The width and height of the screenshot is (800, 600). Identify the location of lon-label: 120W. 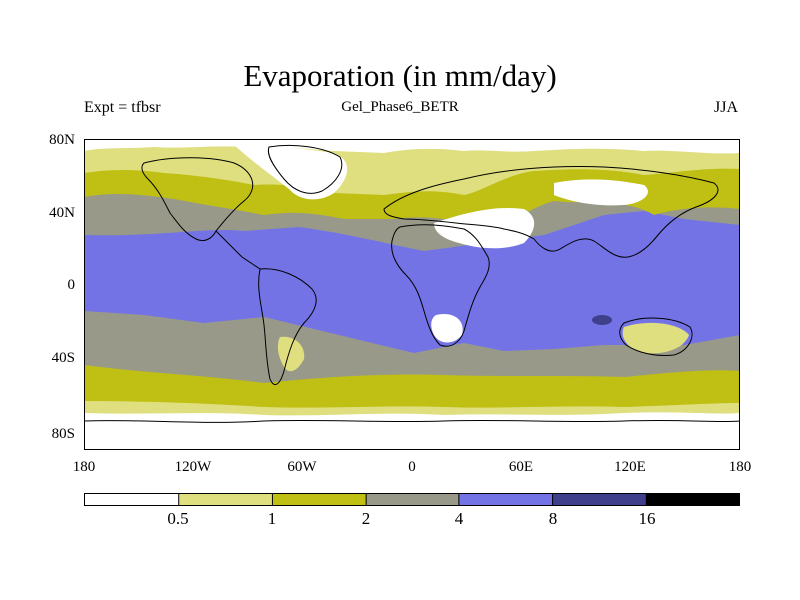
(193, 467).